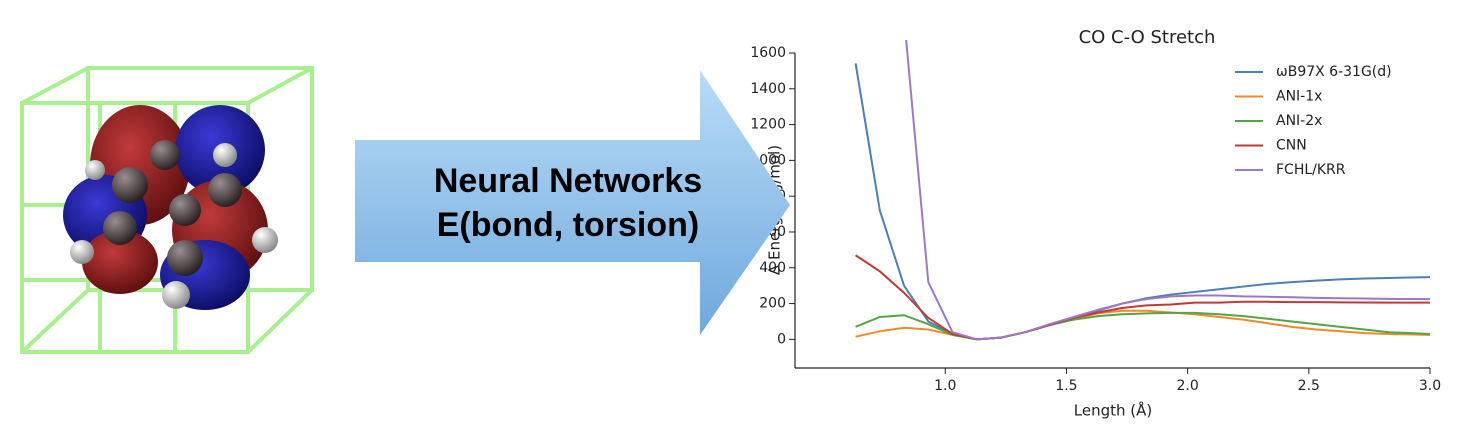  I want to click on x-tick-label: 1.0, so click(945, 386).